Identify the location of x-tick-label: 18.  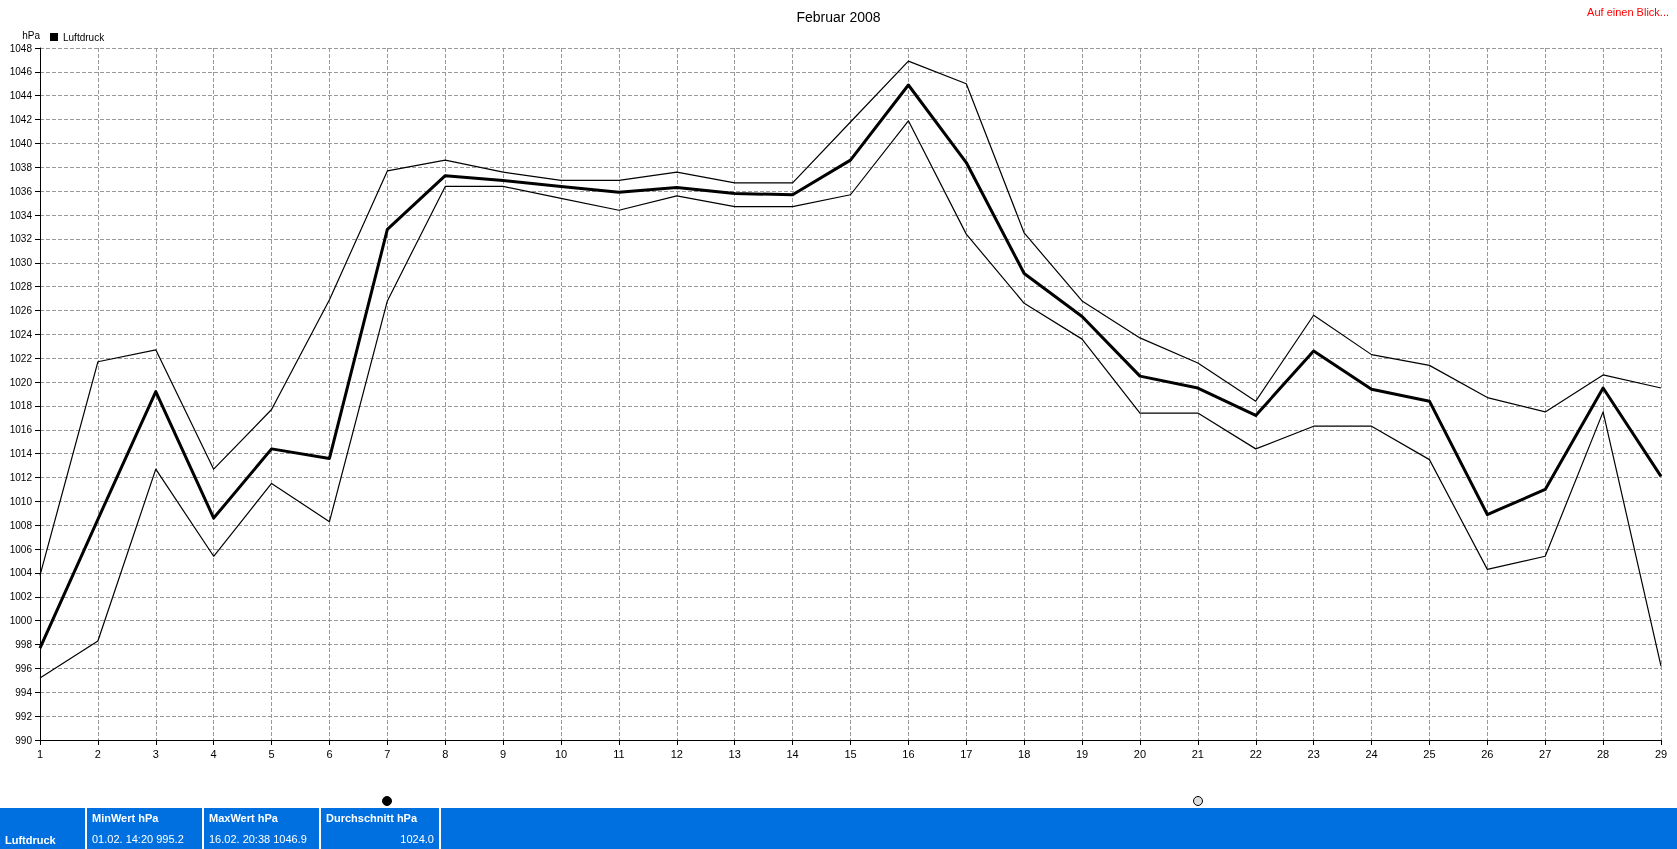
(1024, 753).